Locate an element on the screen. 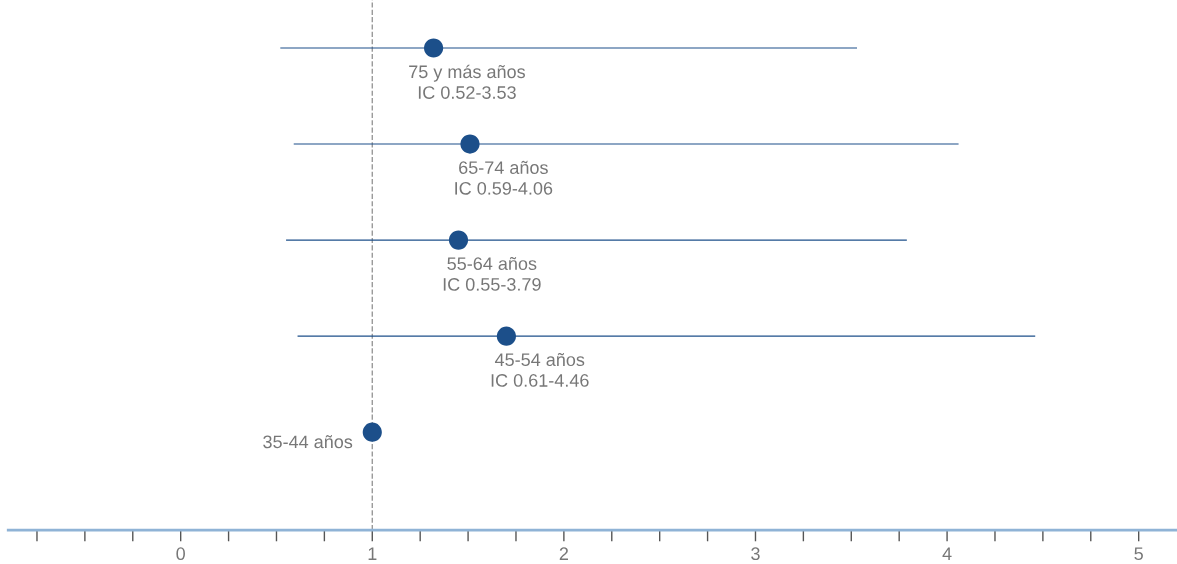 Image resolution: width=1177 pixels, height=564 pixels. x-tick-label: 1 is located at coordinates (372, 553).